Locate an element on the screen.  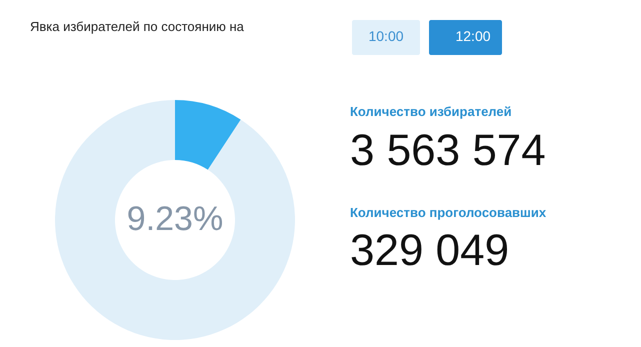
text: 12:00 is located at coordinates (473, 36).